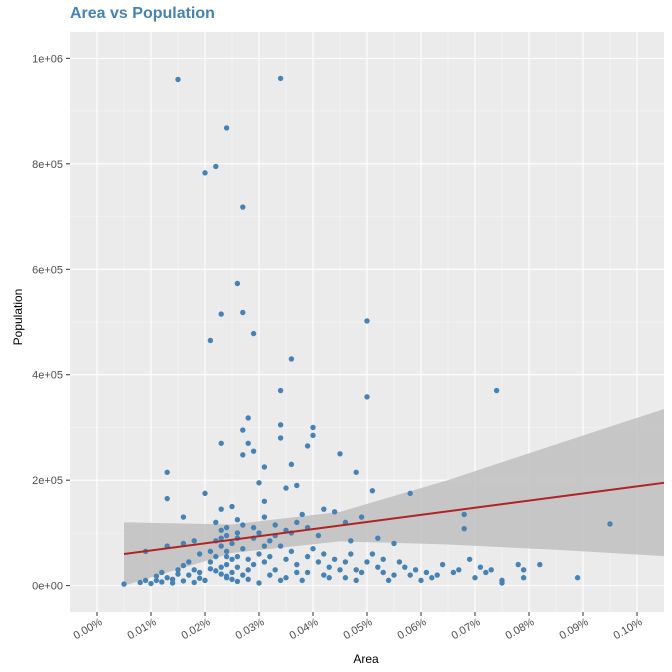 Image resolution: width=672 pixels, height=672 pixels. What do you see at coordinates (51, 323) in the screenshot?
I see `y-axis-ticks: 0e+00 2e+05 4e+05 6e+05 8e+05 1e+06` at bounding box center [51, 323].